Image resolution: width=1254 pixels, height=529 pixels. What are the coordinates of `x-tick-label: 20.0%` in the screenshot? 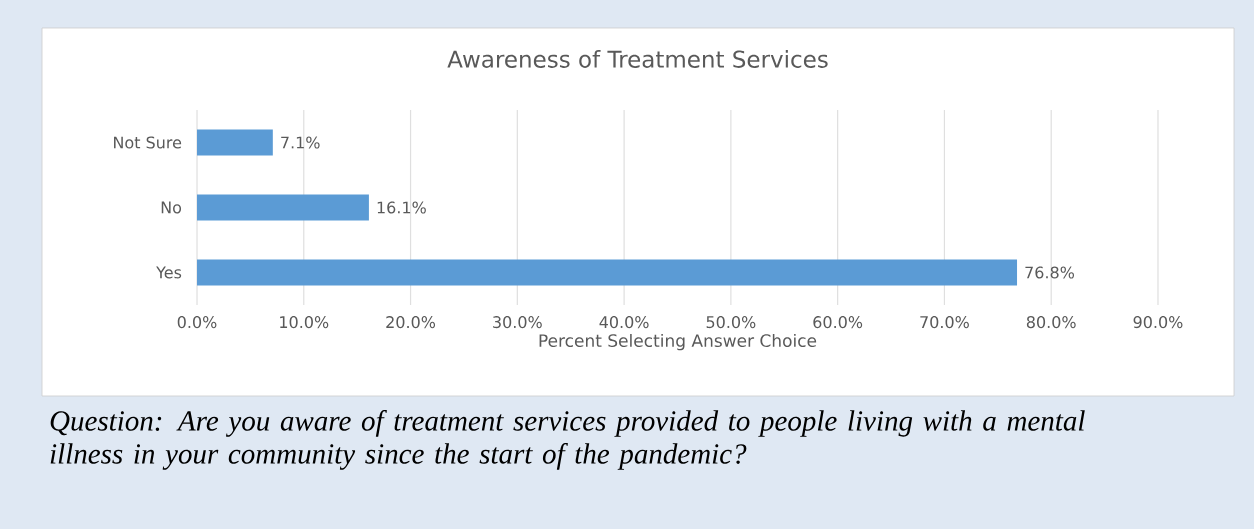 It's located at (411, 322).